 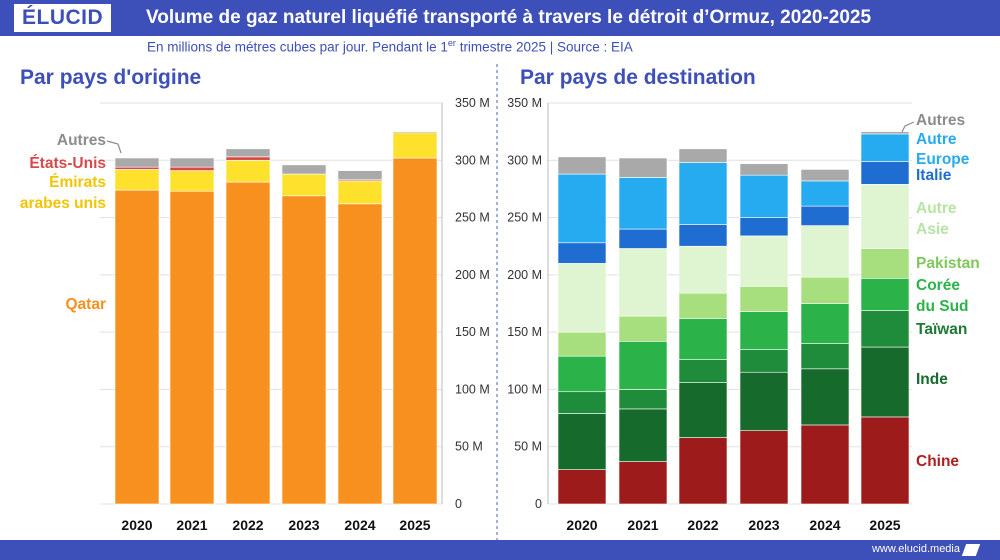 What do you see at coordinates (937, 461) in the screenshot?
I see `series-label: Chine` at bounding box center [937, 461].